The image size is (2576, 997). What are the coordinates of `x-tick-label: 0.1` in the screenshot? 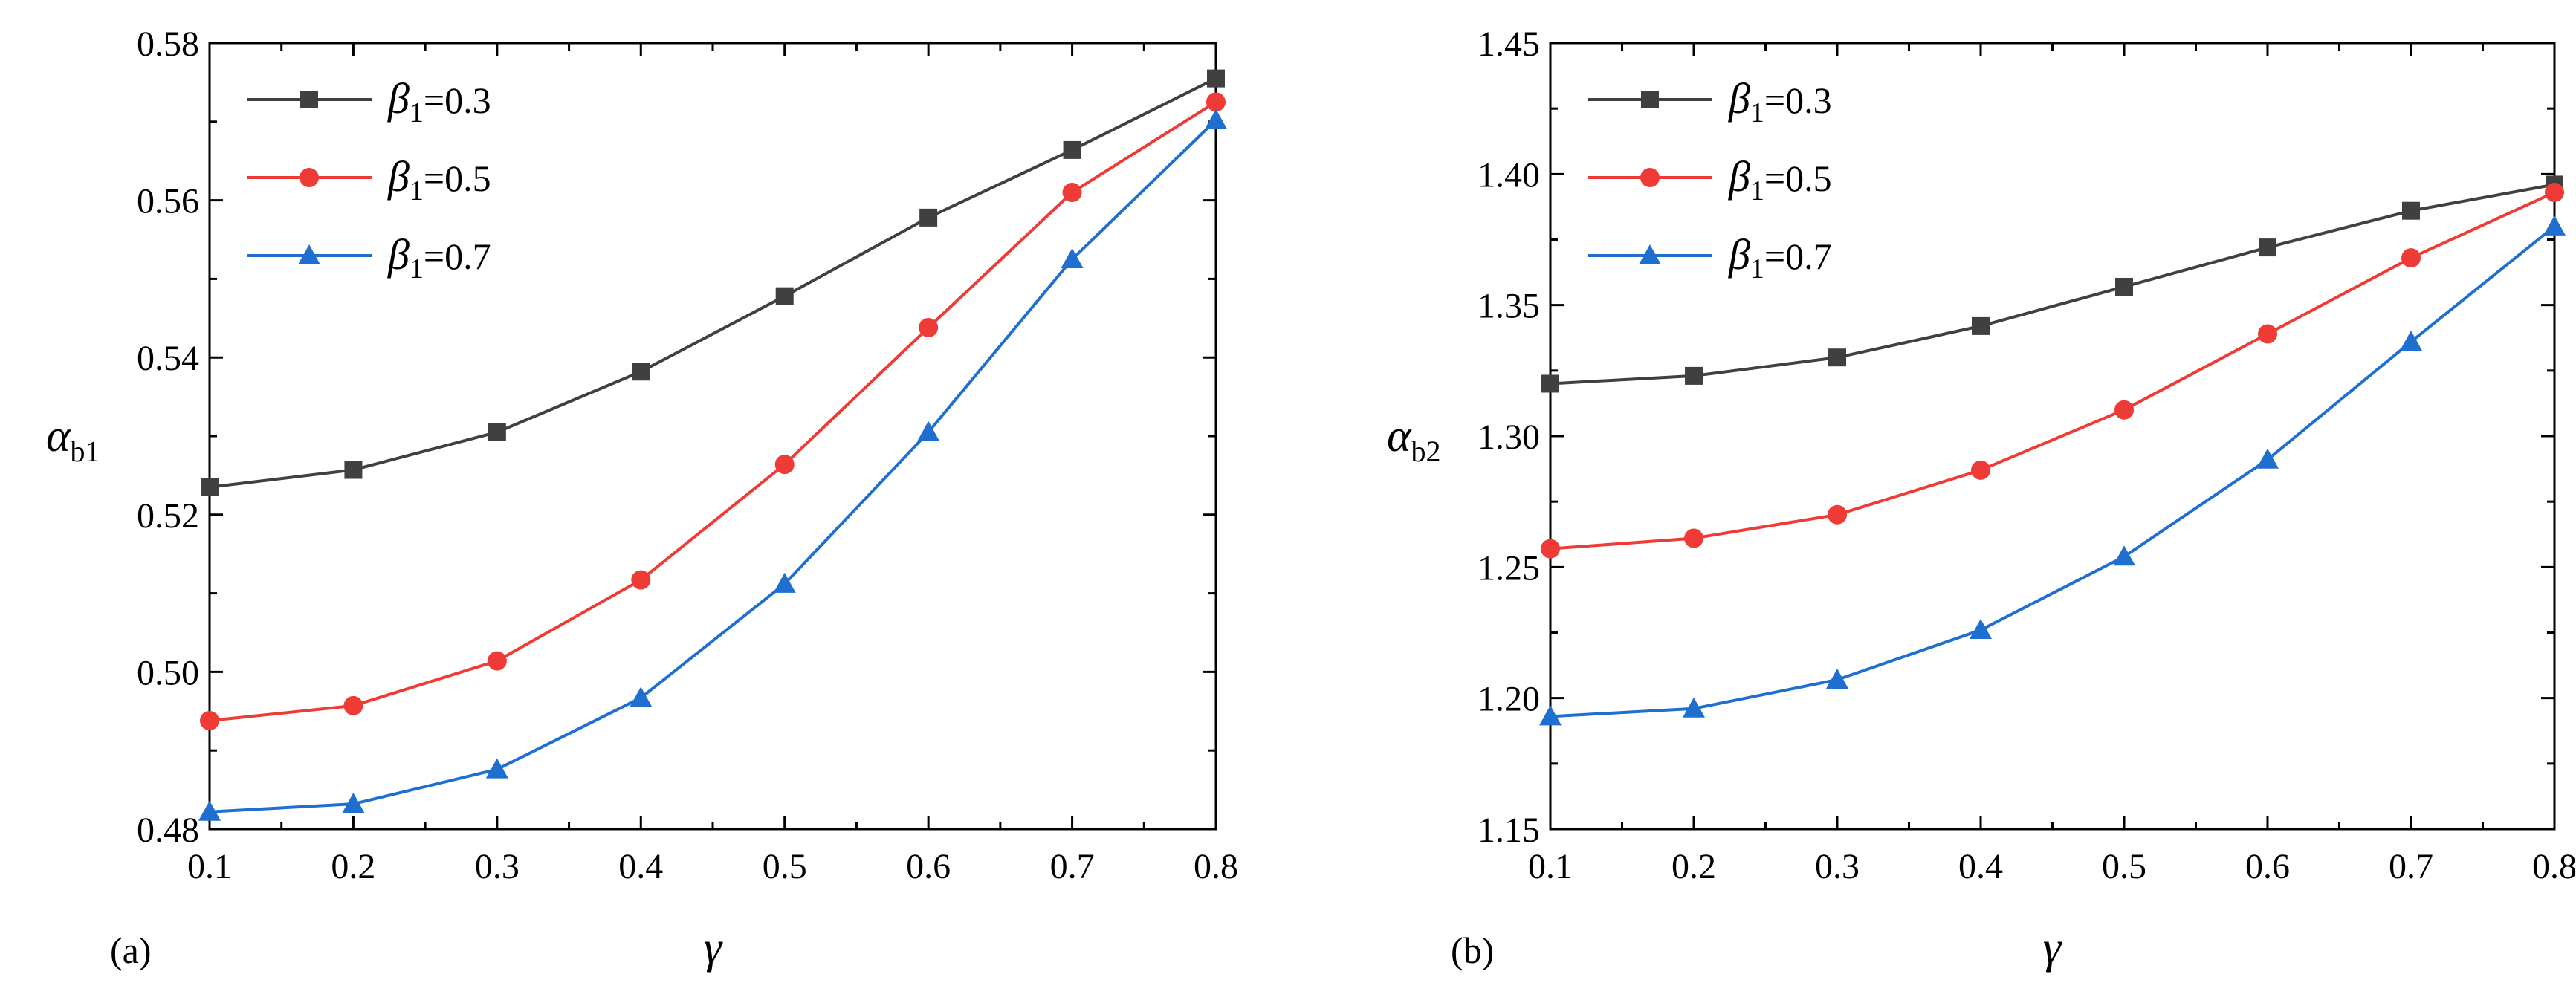 It's located at (210, 866).